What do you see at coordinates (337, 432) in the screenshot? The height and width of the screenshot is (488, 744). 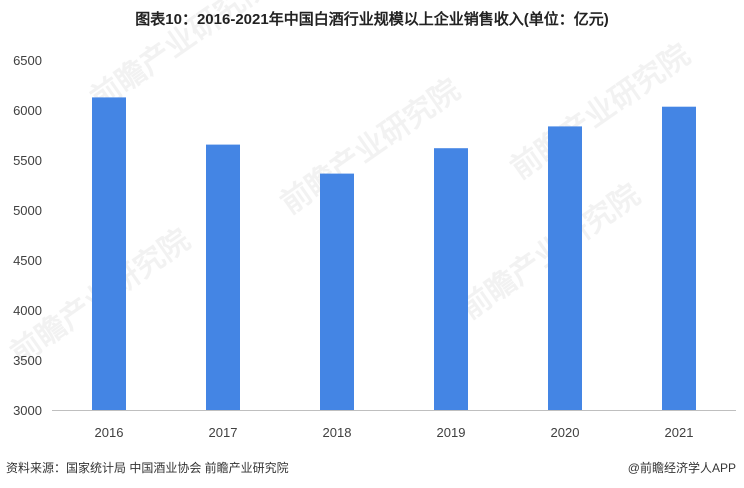 I see `x-tick-label: 2018` at bounding box center [337, 432].